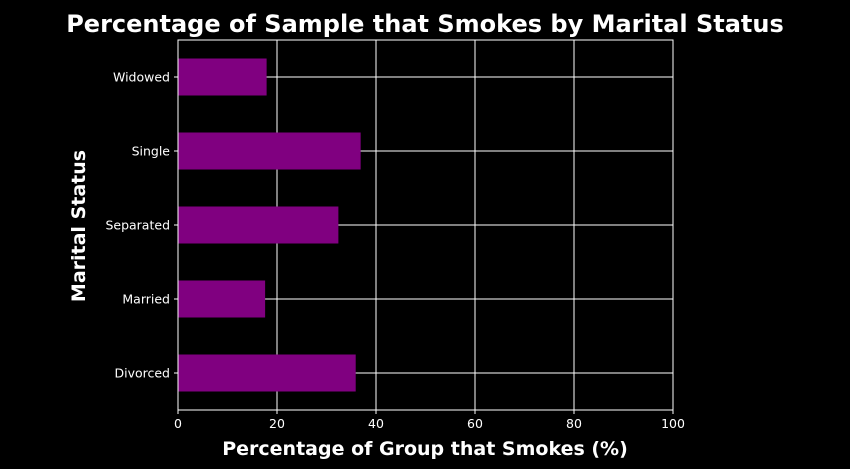 The image size is (850, 469). What do you see at coordinates (574, 423) in the screenshot?
I see `x-tick-label: 80` at bounding box center [574, 423].